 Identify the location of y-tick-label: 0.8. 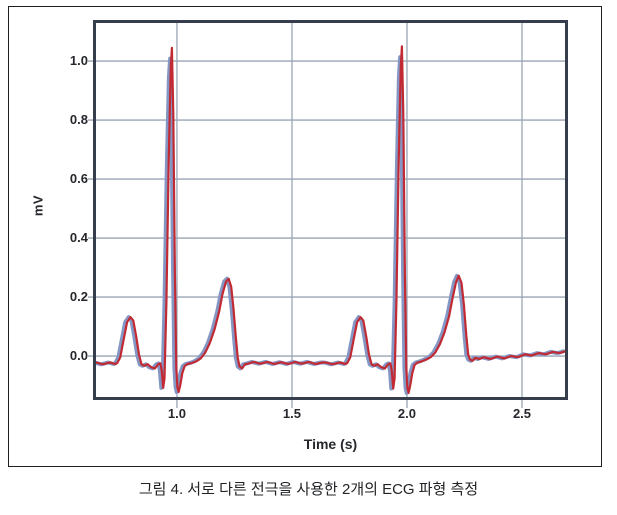
(78, 120).